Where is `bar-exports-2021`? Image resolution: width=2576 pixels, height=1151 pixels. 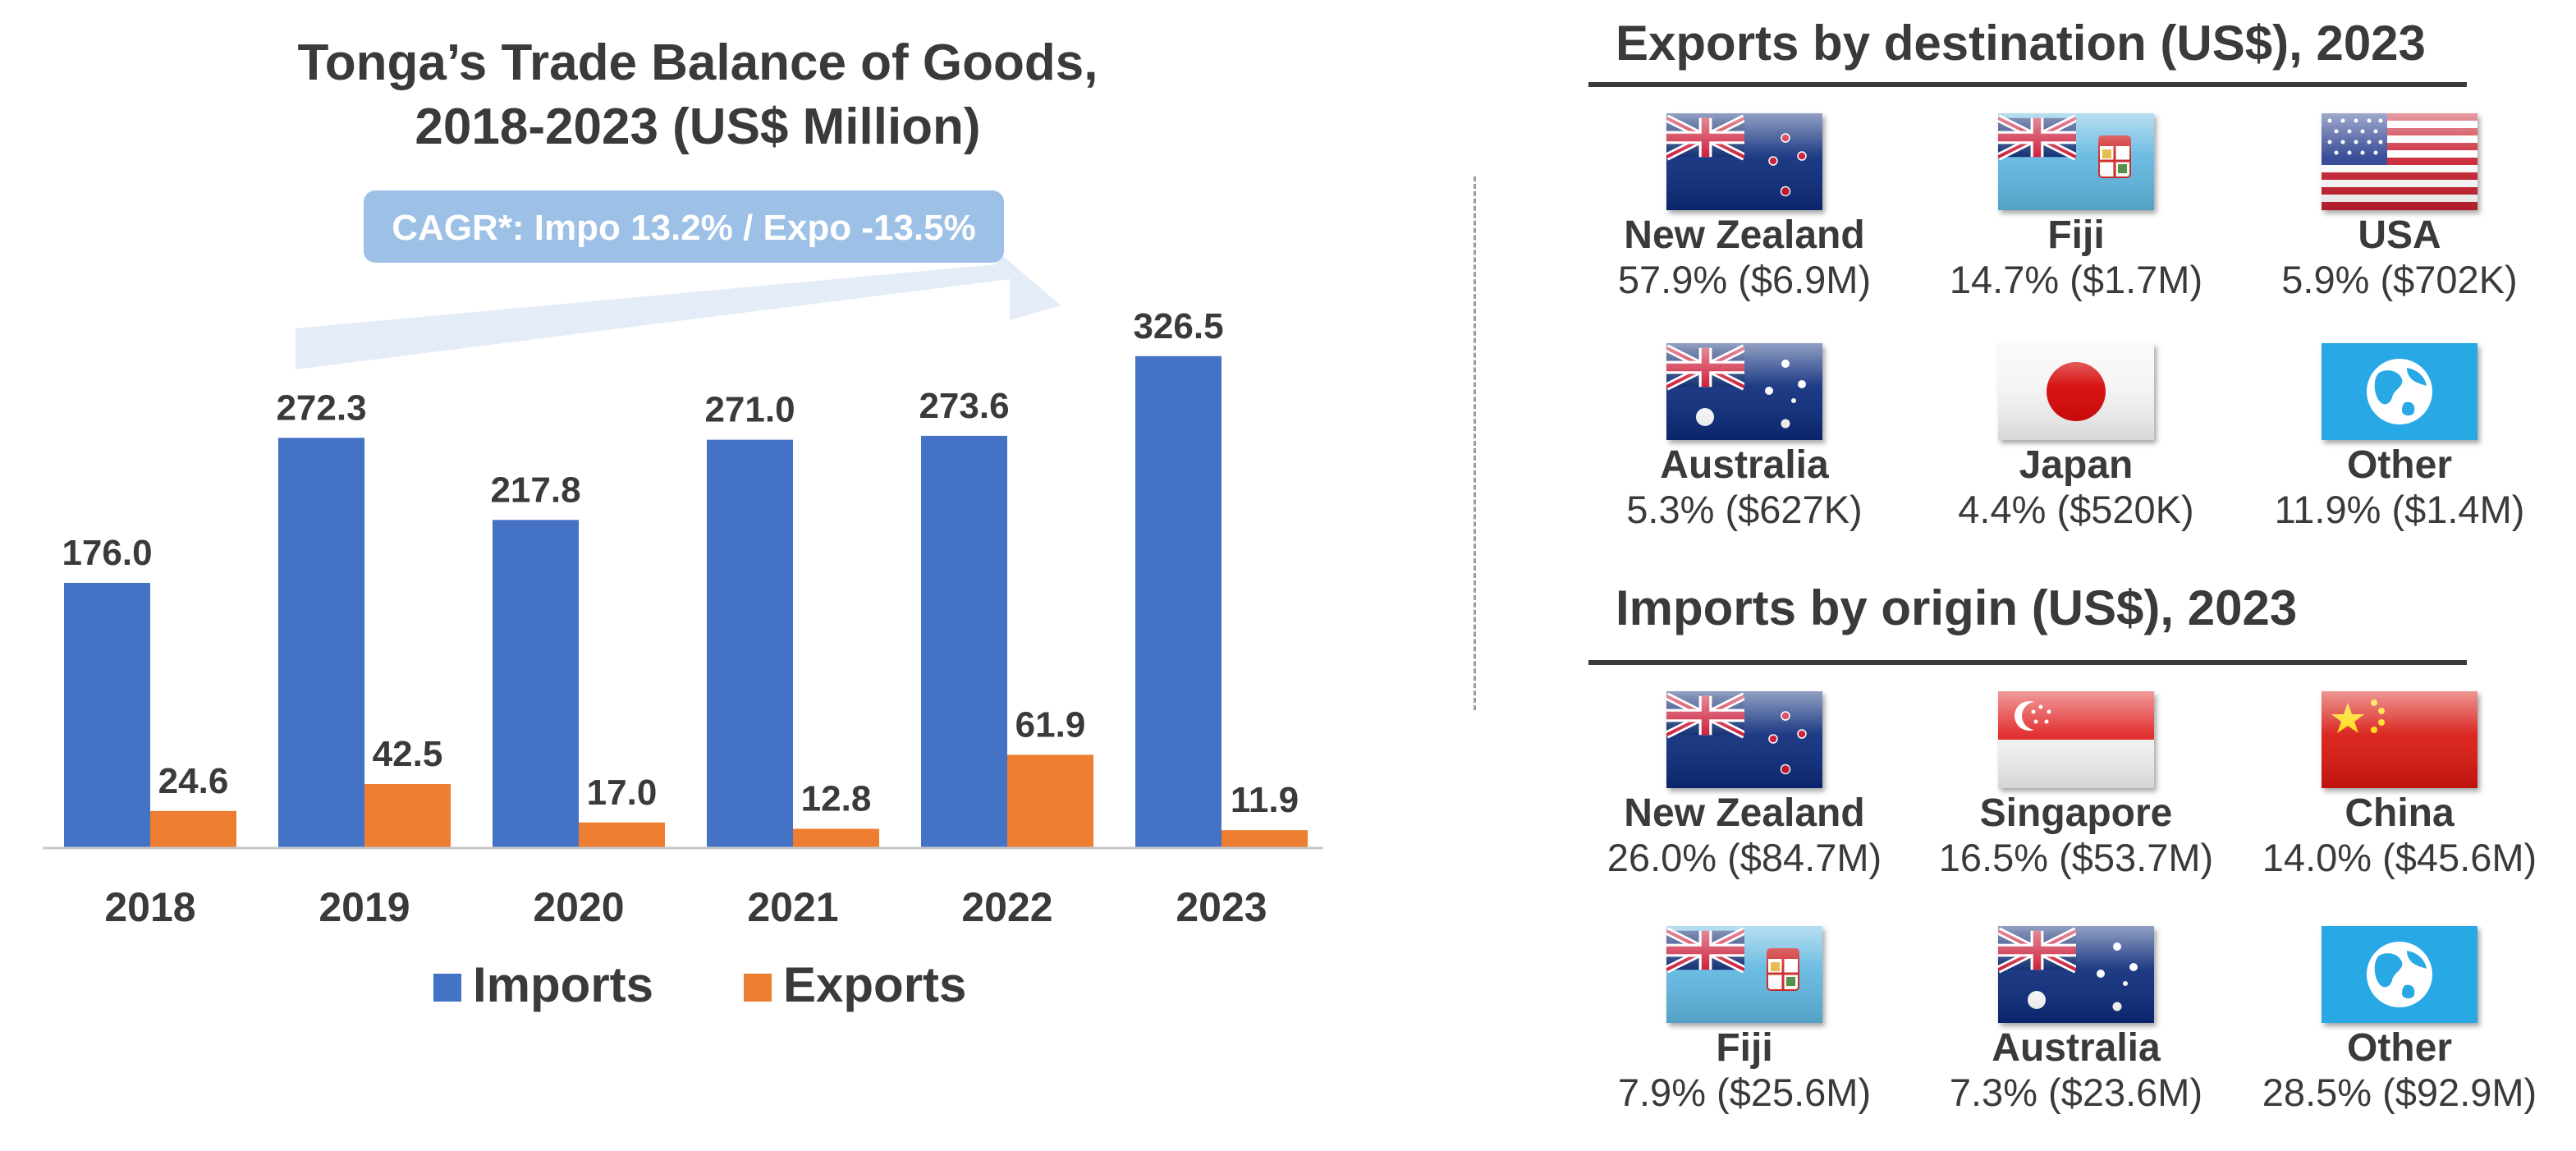 bar-exports-2021 is located at coordinates (836, 838).